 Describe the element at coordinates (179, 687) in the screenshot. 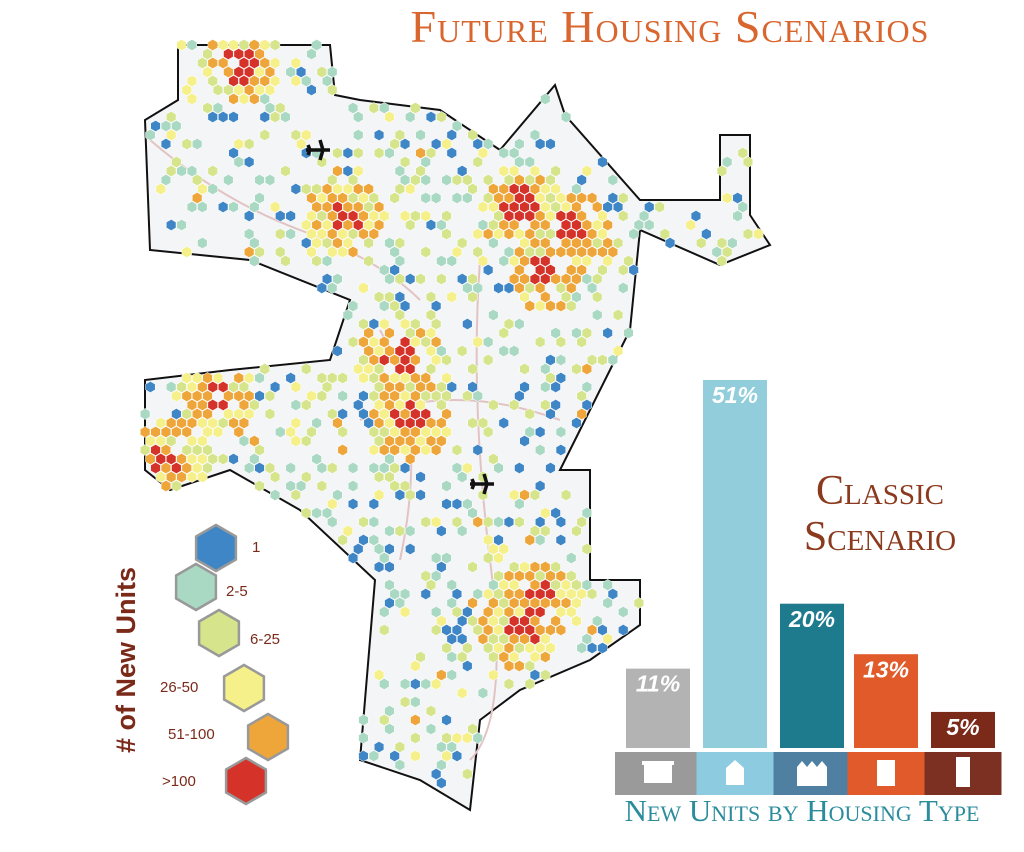

I see `legend-label: 26-50` at that location.